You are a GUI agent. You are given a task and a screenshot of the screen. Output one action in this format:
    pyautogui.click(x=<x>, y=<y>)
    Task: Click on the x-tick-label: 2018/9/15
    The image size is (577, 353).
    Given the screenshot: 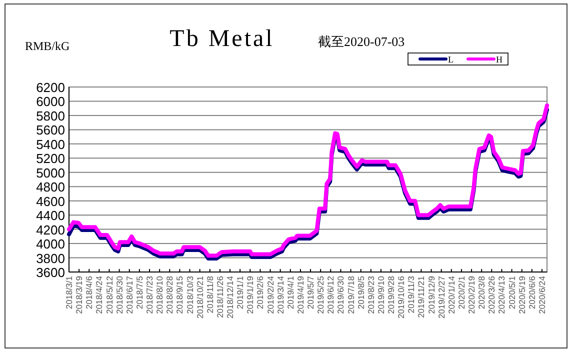 What is the action you would take?
    pyautogui.click(x=179, y=295)
    